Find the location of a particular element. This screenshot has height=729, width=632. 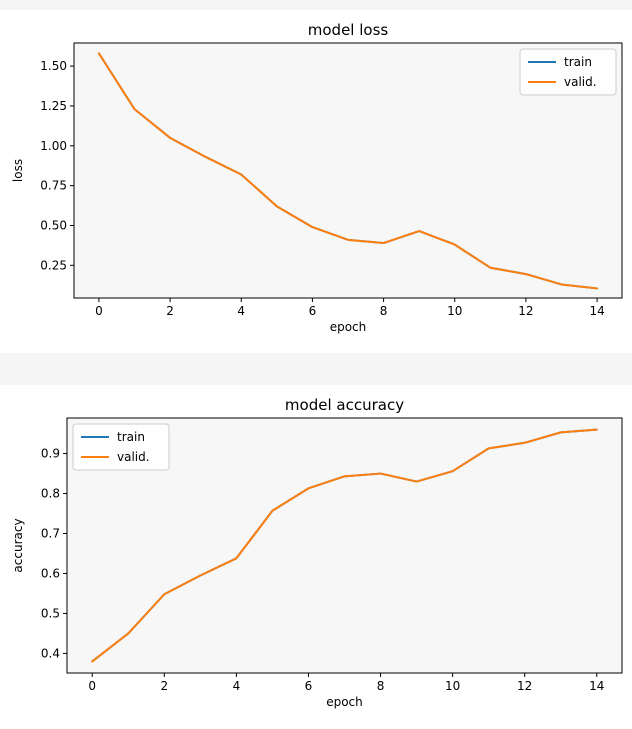

loss-legend: train valid. is located at coordinates (568, 72).